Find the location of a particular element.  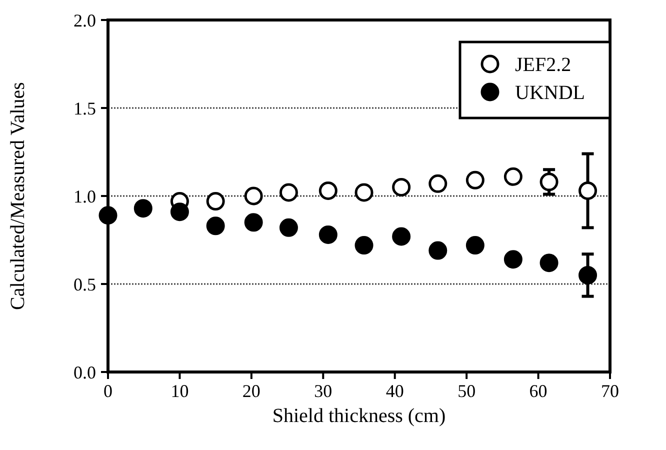

x-tick-label: 70 is located at coordinates (610, 391).